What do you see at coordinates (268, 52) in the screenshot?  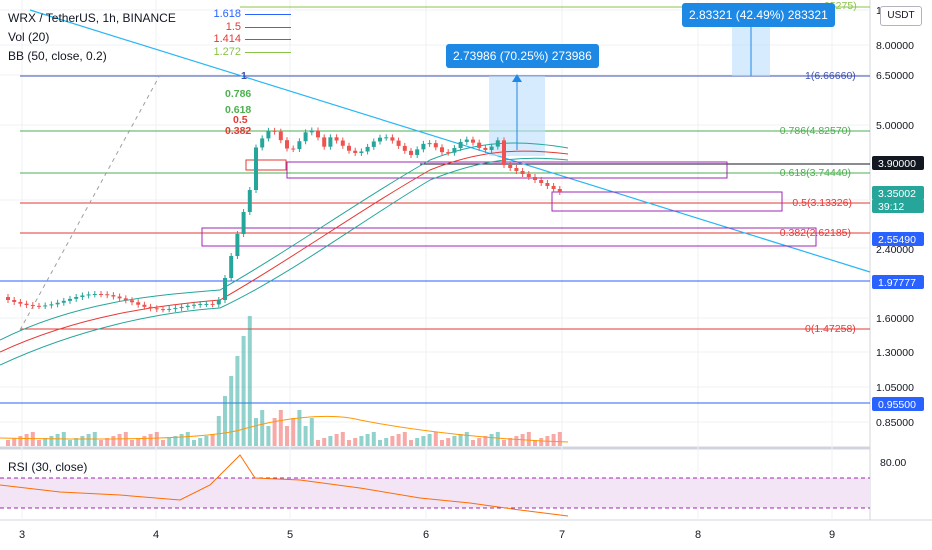 I see `fib-legend-swatch` at bounding box center [268, 52].